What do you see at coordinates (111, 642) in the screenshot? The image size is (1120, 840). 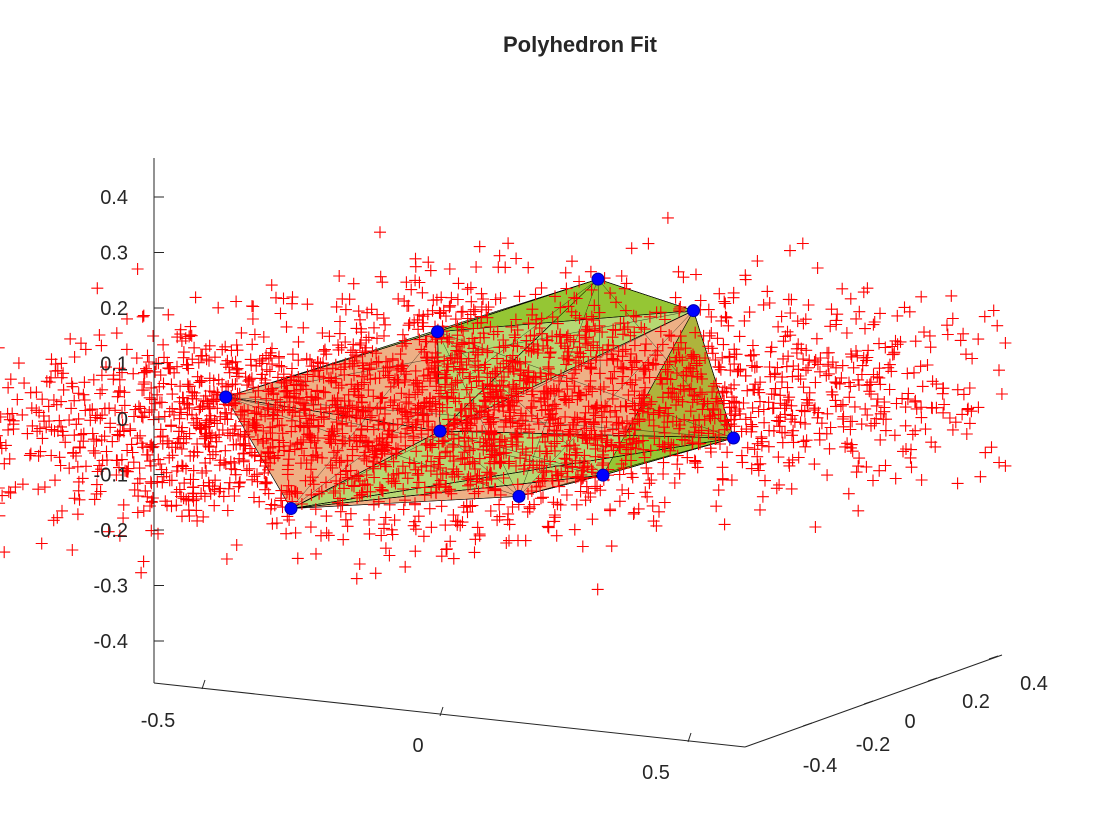 I see `z-tick-label: -0.4` at bounding box center [111, 642].